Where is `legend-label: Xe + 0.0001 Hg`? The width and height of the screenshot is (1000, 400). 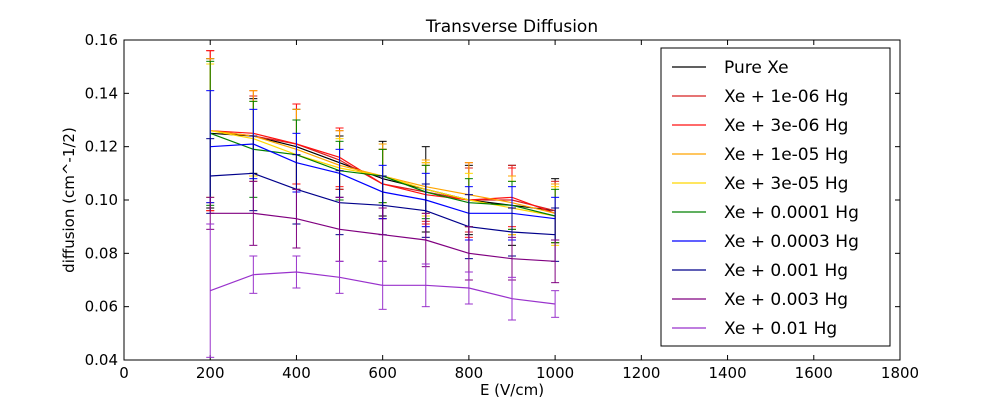 legend-label: Xe + 0.0001 Hg is located at coordinates (791, 213).